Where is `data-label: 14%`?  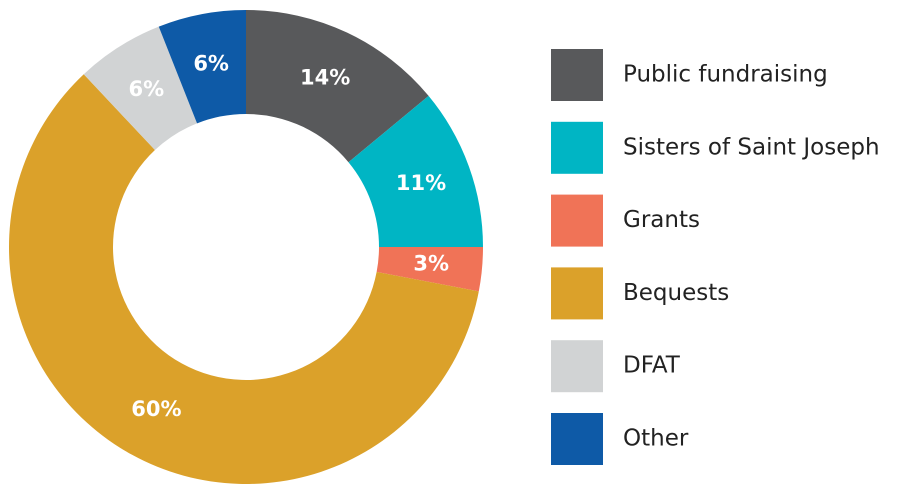 data-label: 14% is located at coordinates (325, 78).